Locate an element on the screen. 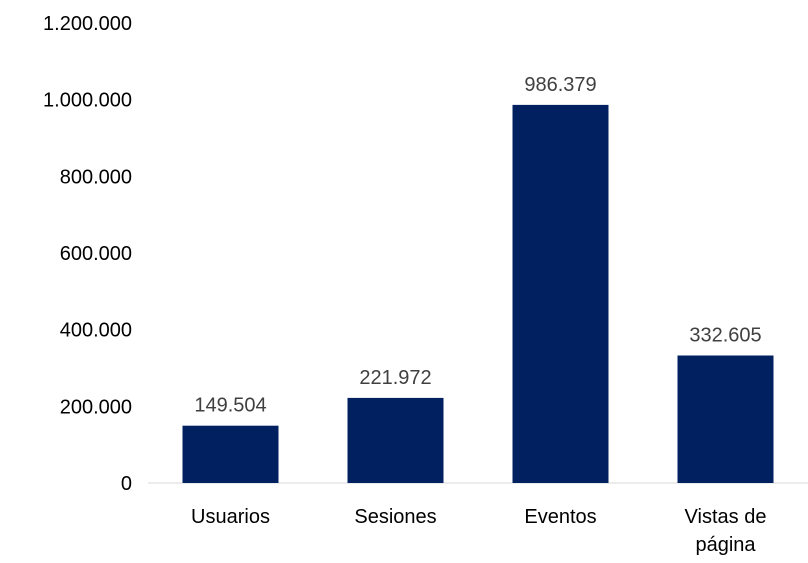 Image resolution: width=808 pixels, height=563 pixels. data-label: 332.605 is located at coordinates (725, 336).